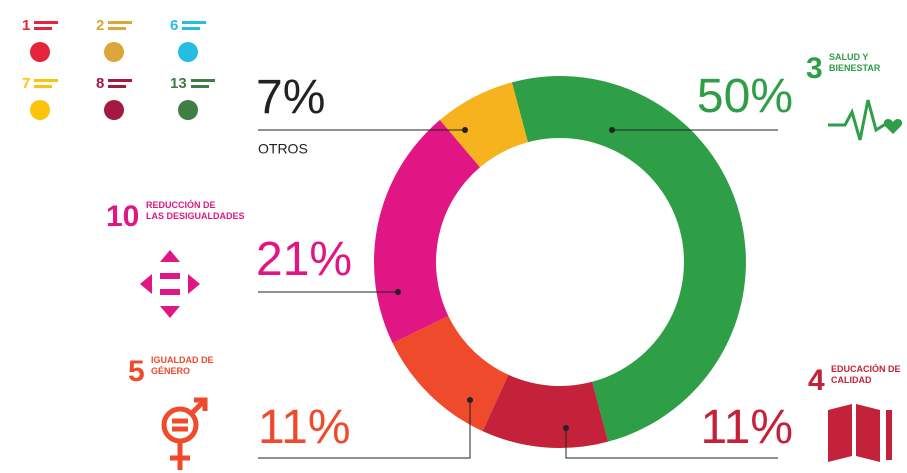  I want to click on goal-label-line: BIENESTAR, so click(855, 68).